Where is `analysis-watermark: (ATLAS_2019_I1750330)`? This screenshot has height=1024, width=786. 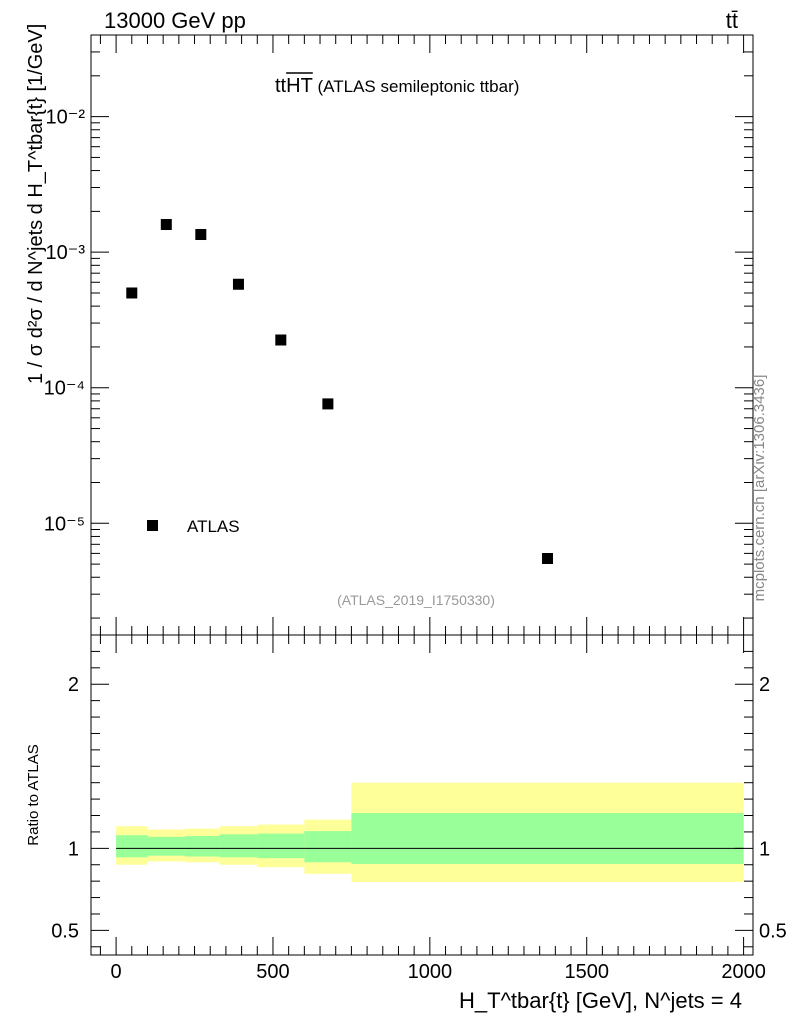
analysis-watermark: (ATLAS_2019_I1750330) is located at coordinates (416, 600).